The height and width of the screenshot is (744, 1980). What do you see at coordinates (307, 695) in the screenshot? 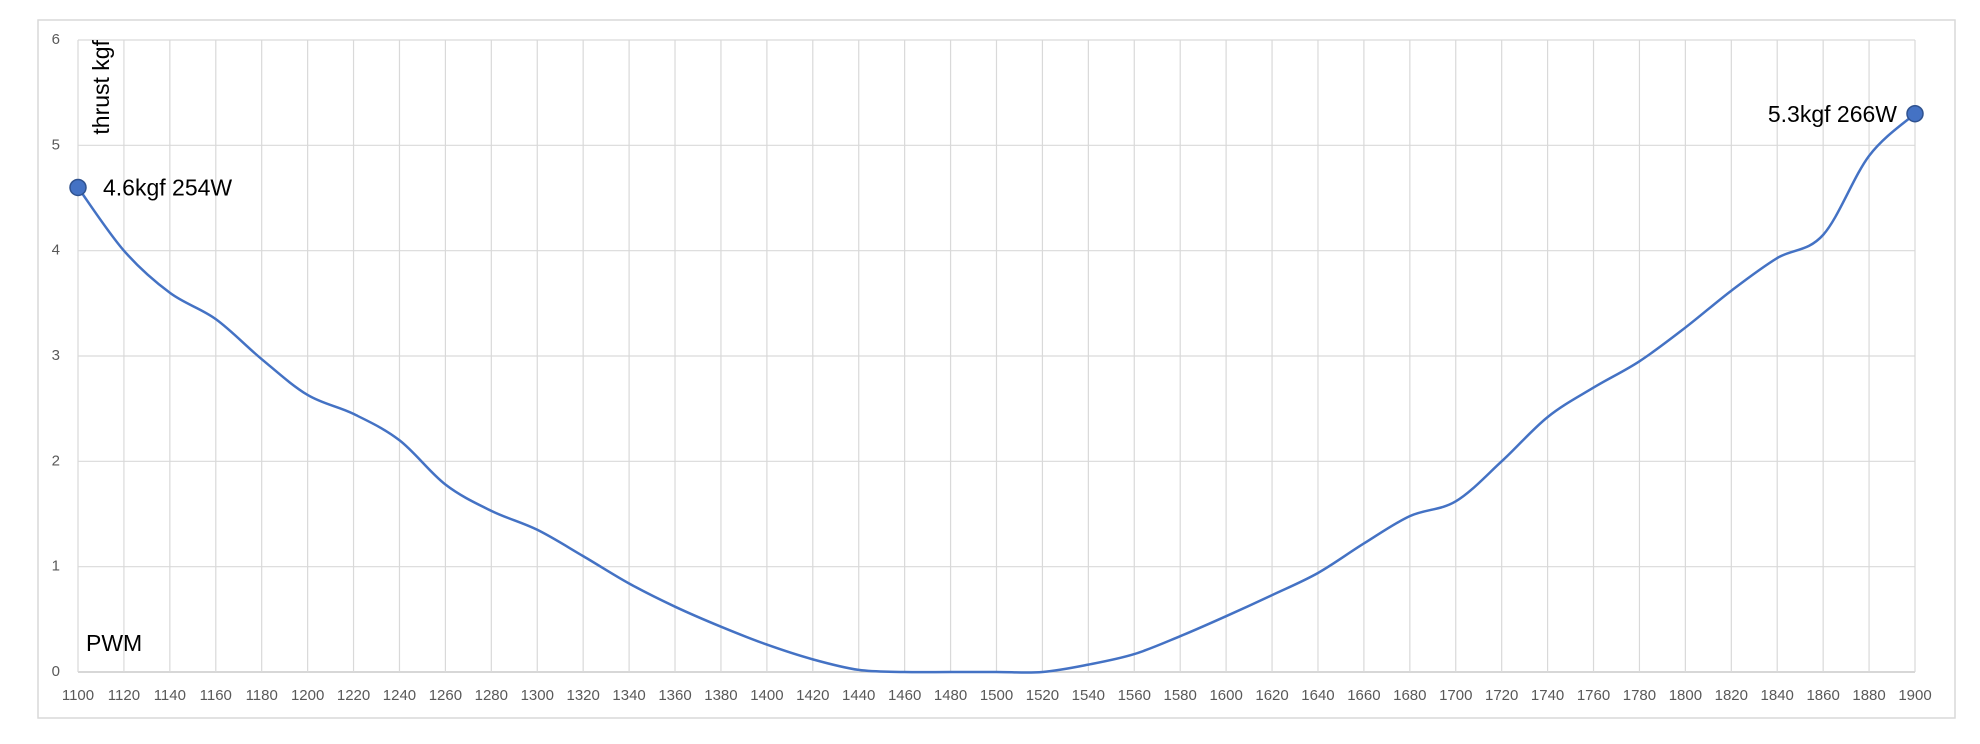
I see `x-tick-label: 1200` at bounding box center [307, 695].